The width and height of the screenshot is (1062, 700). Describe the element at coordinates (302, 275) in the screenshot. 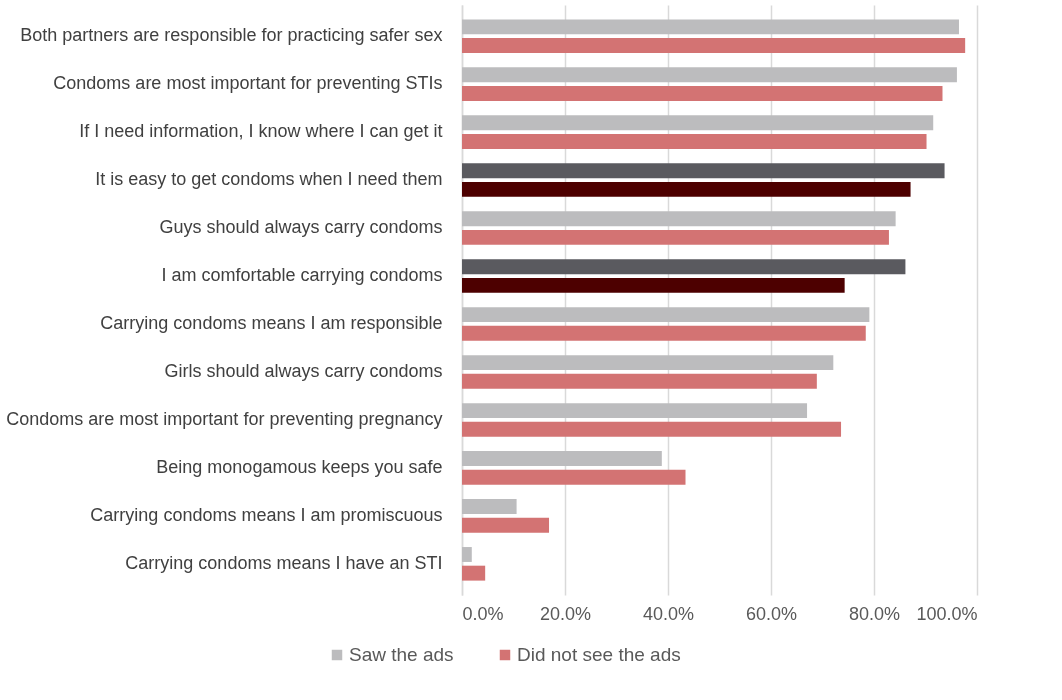

I see `y-tick-label: I am comfortable carrying condoms` at that location.